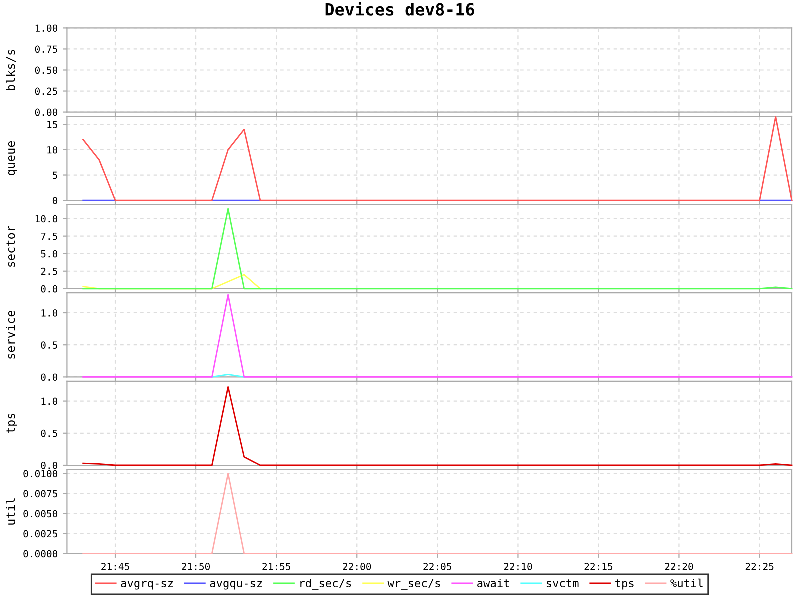 The height and width of the screenshot is (600, 800). I want to click on y-tick-label: 0.0100, so click(41, 474).